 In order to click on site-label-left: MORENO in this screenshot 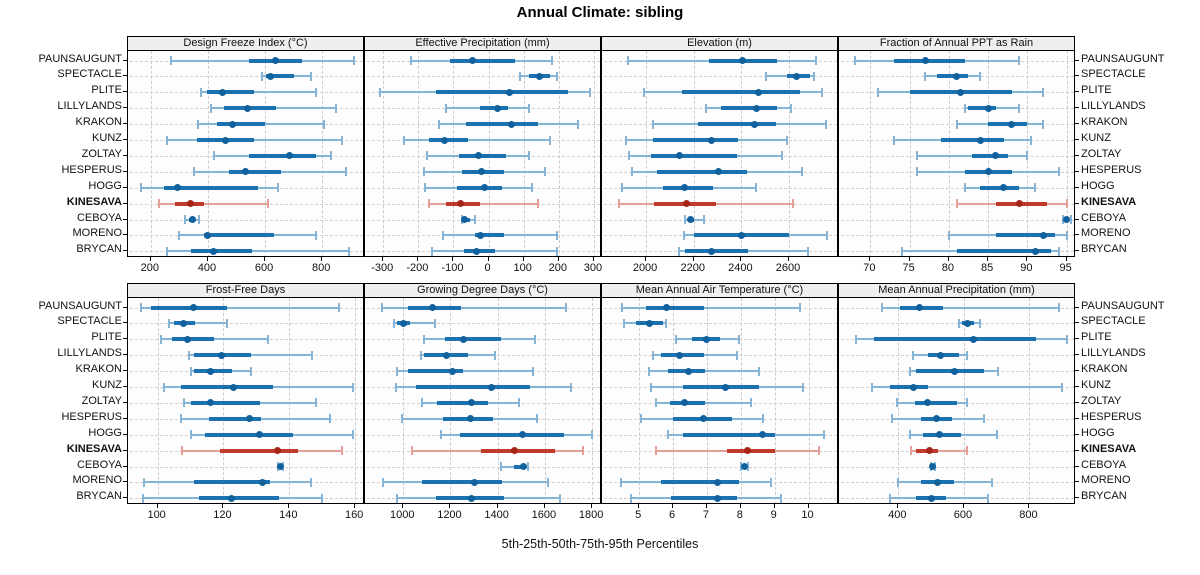, I will do `click(97, 233)`.